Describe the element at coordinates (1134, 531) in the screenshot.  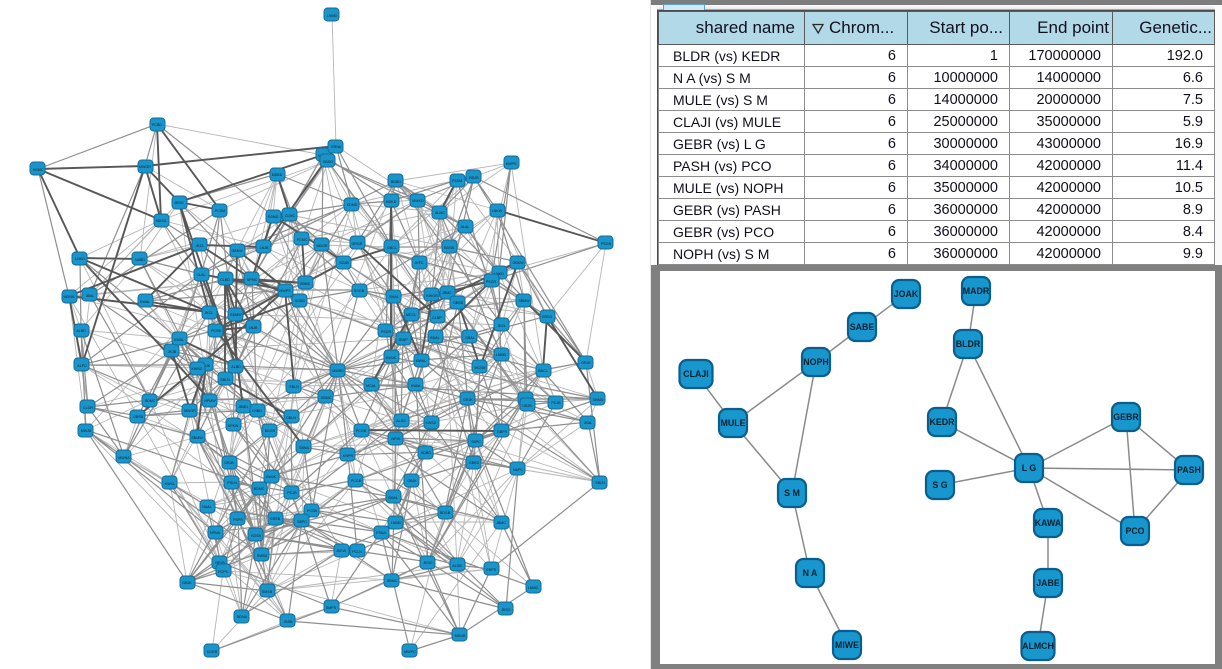
I see `svg-text: PCO` at that location.